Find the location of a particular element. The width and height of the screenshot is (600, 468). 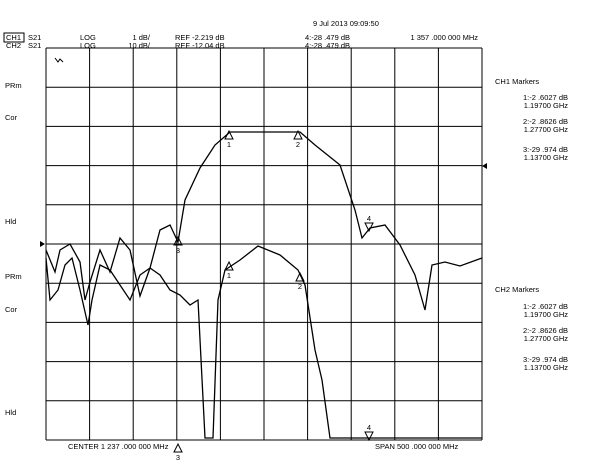

active-channel-box is located at coordinates (14, 37).